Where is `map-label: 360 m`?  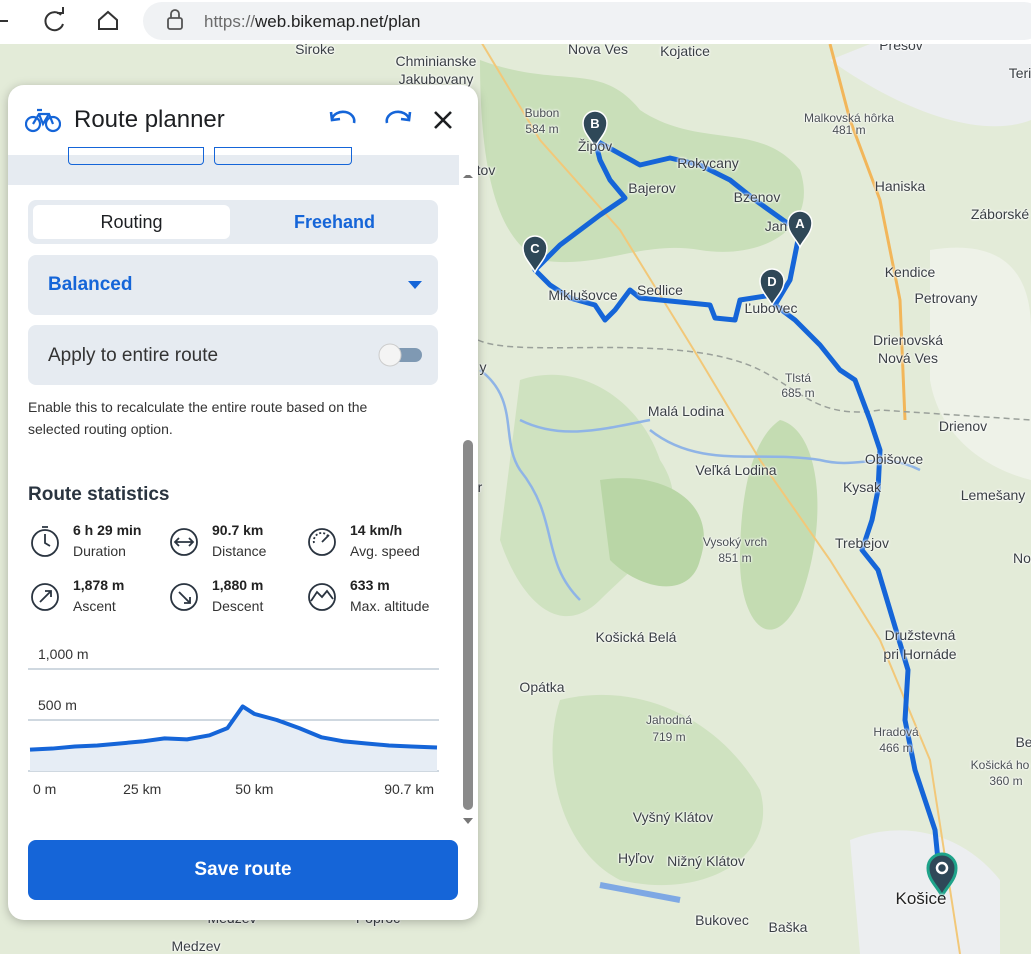
map-label: 360 m is located at coordinates (1006, 781).